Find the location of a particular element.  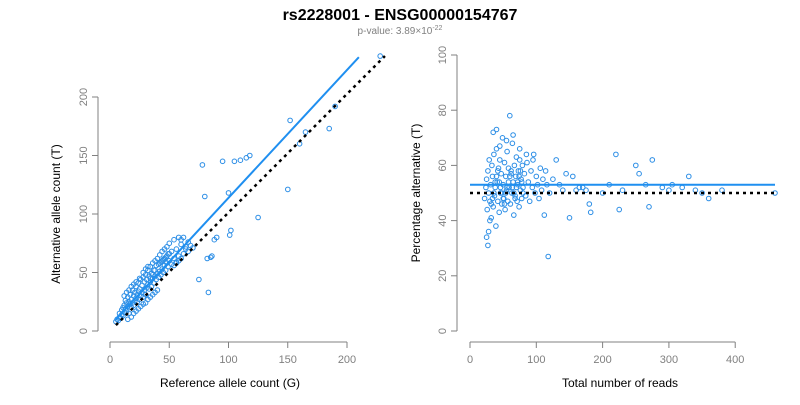

x-axis-label: Reference allele count (G) is located at coordinates (230, 383).